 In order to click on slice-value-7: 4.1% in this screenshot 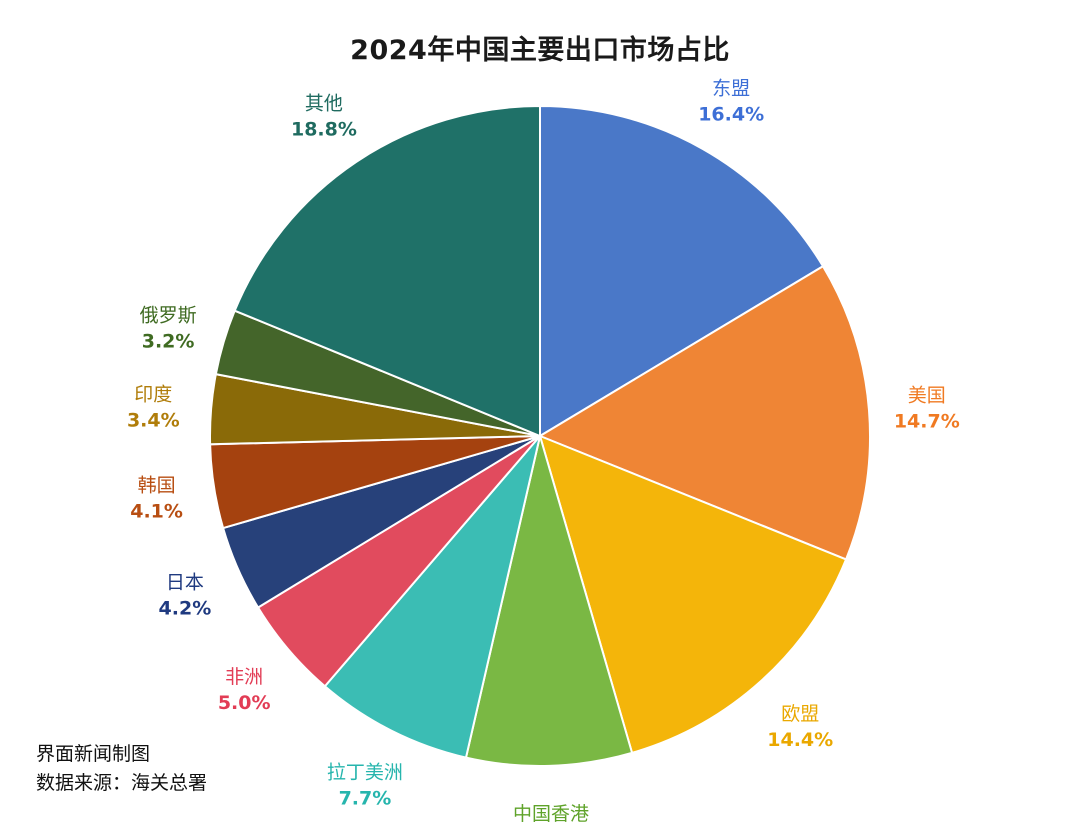, I will do `click(156, 511)`.